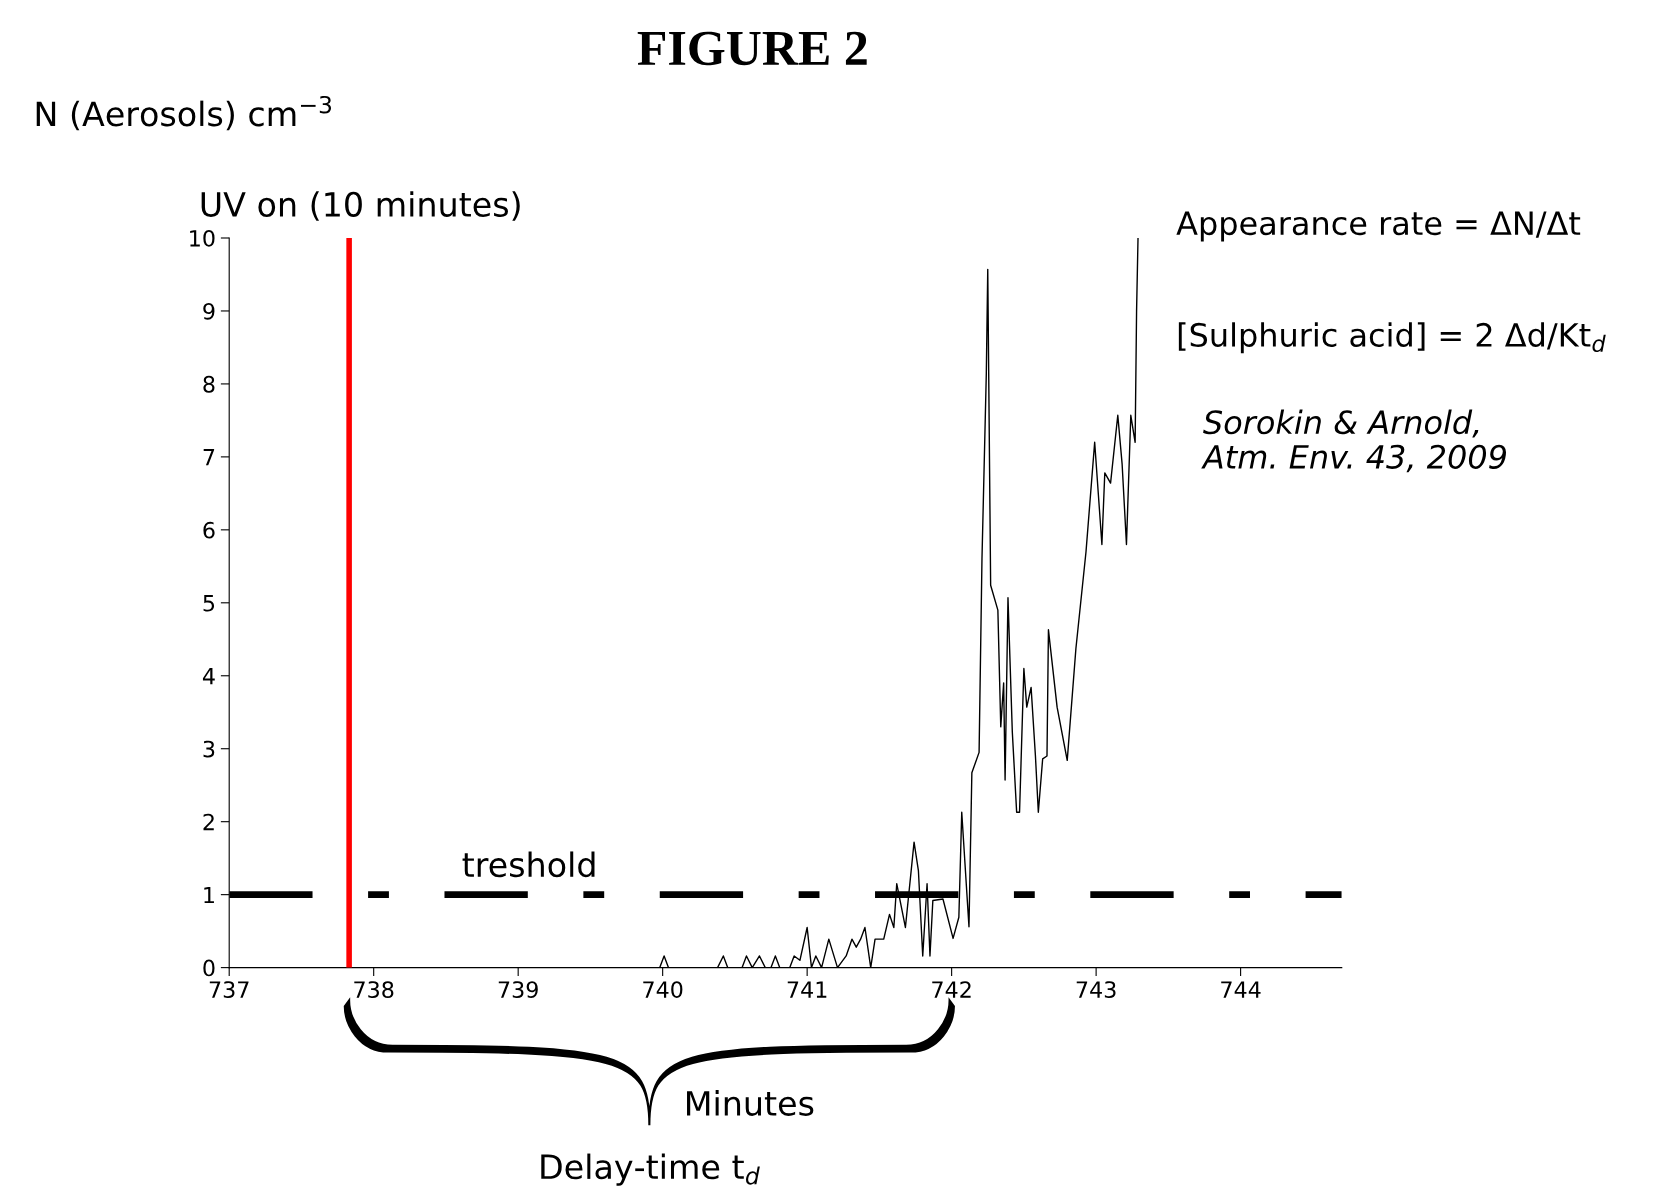 This screenshot has width=1673, height=1202. What do you see at coordinates (209, 384) in the screenshot?
I see `y-tick-label: 8` at bounding box center [209, 384].